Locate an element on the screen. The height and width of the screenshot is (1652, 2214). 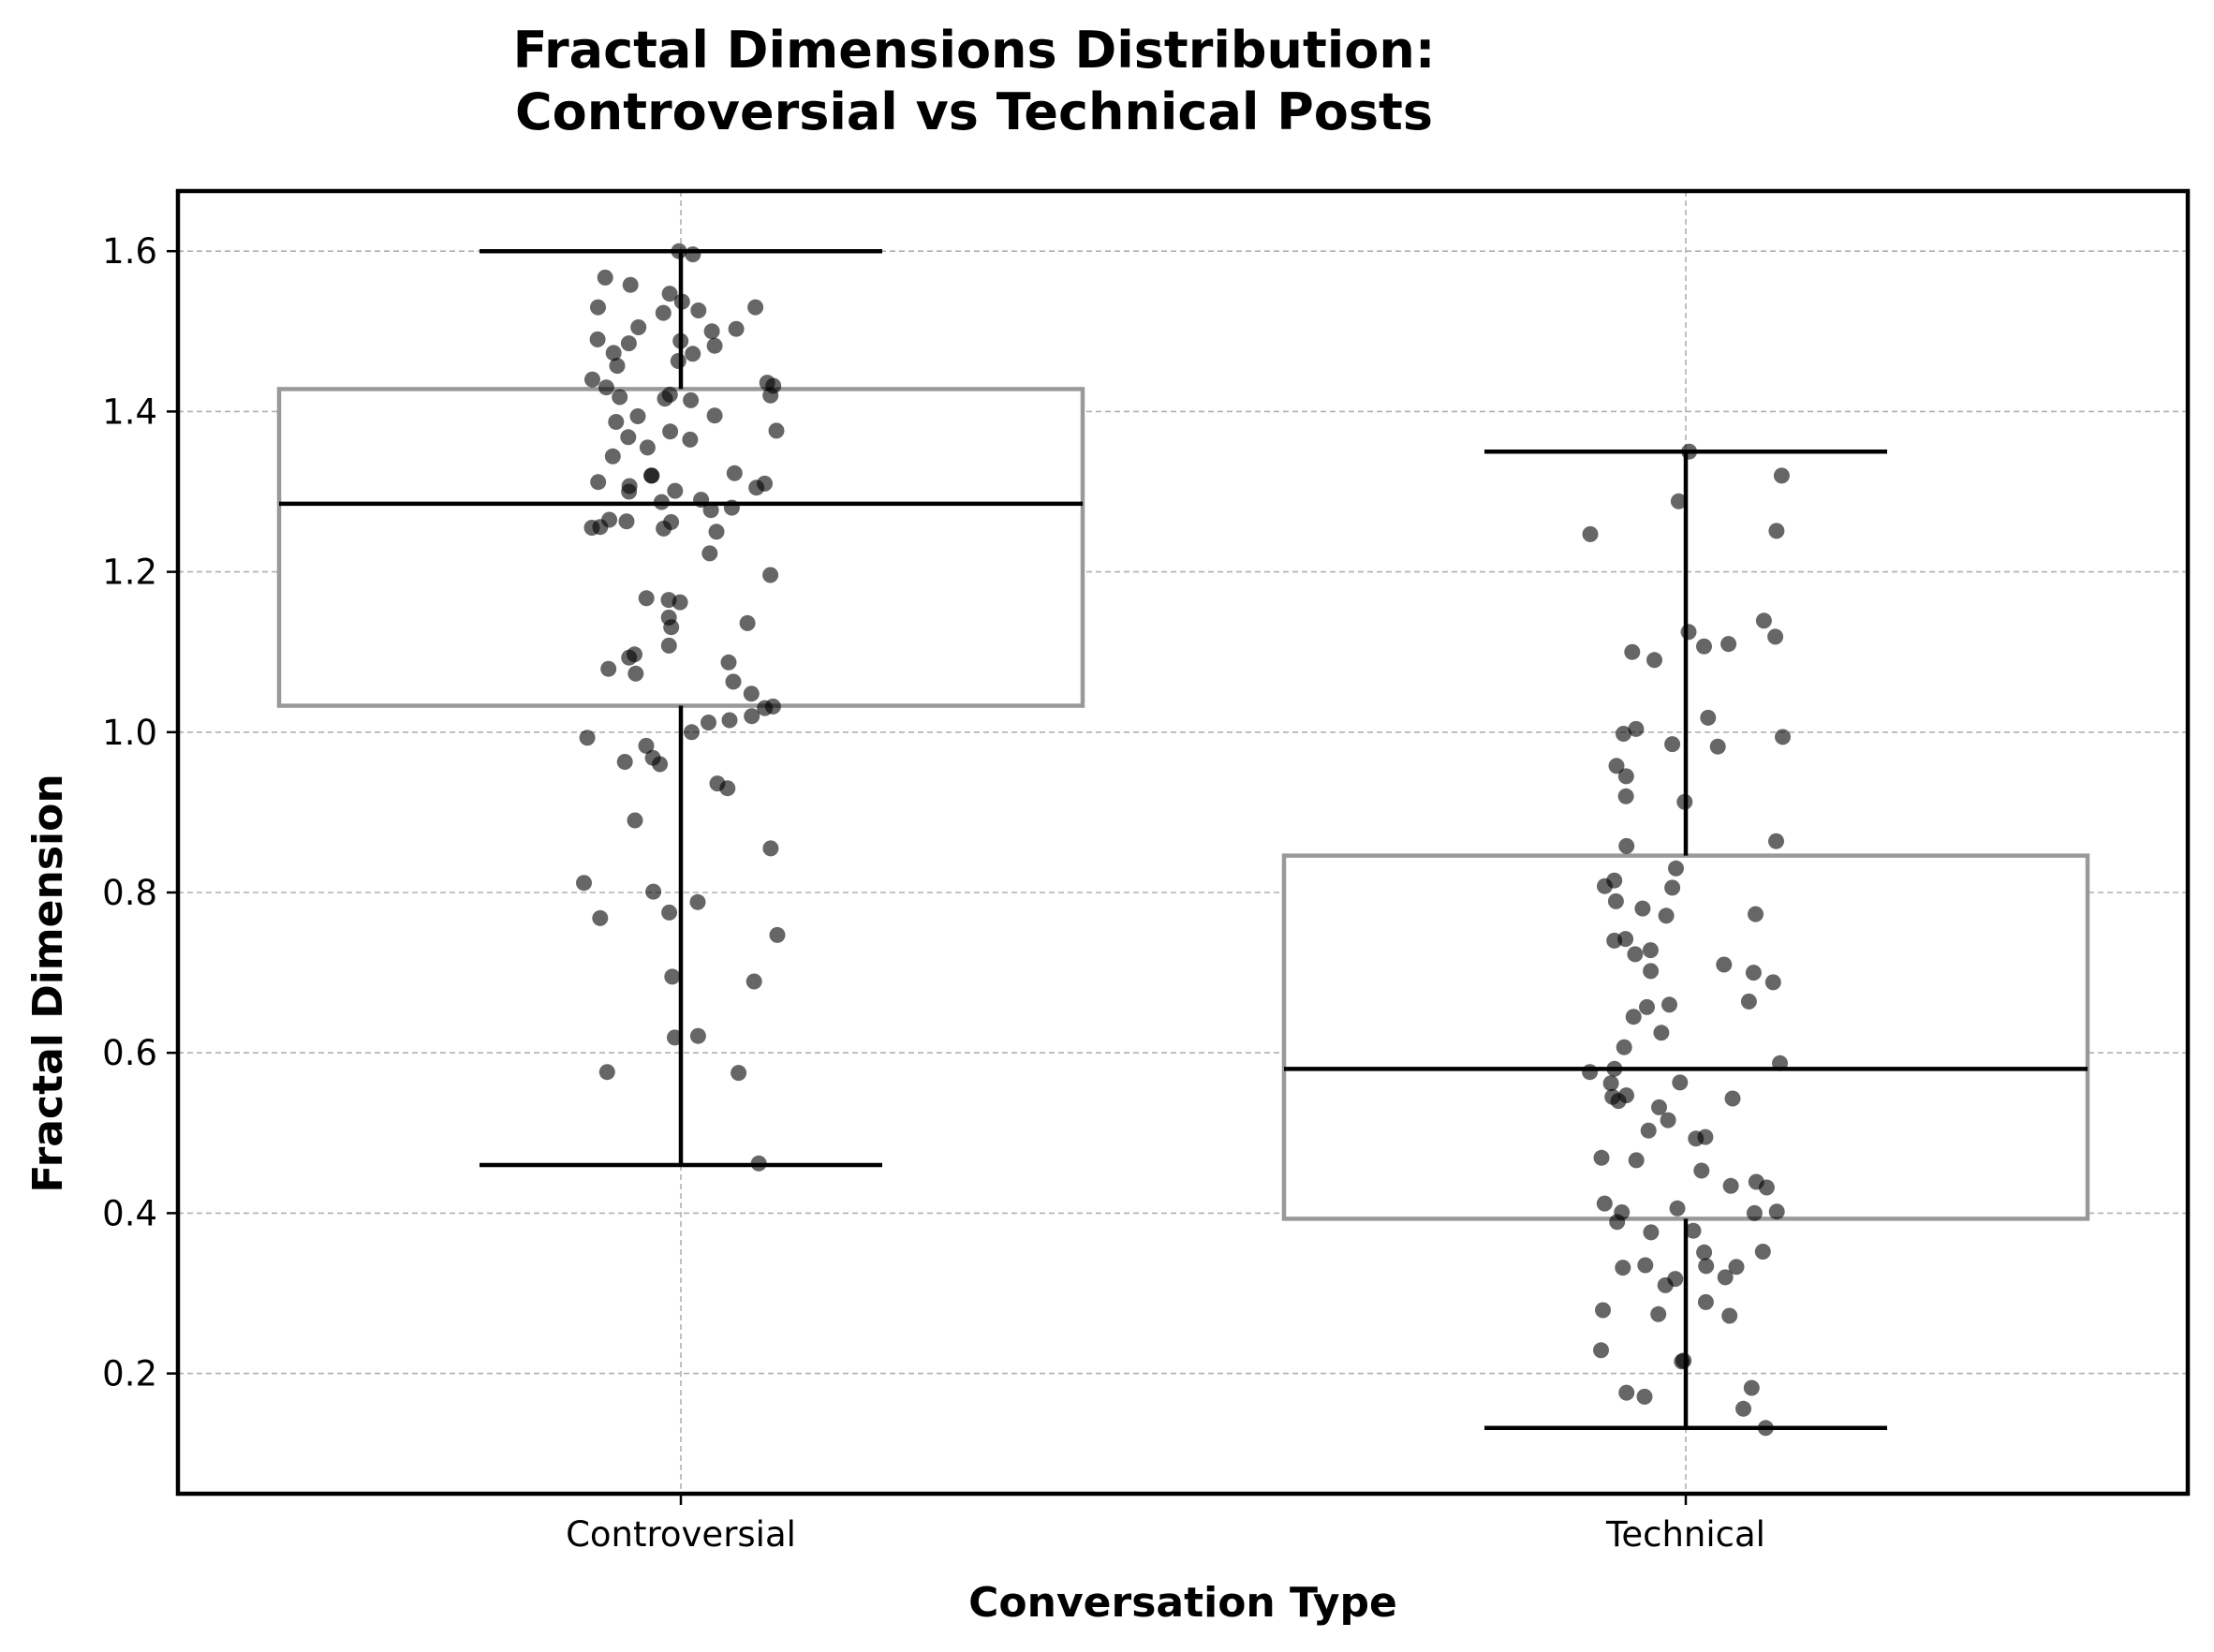
y-tick-label: 1.4 is located at coordinates (129, 412).